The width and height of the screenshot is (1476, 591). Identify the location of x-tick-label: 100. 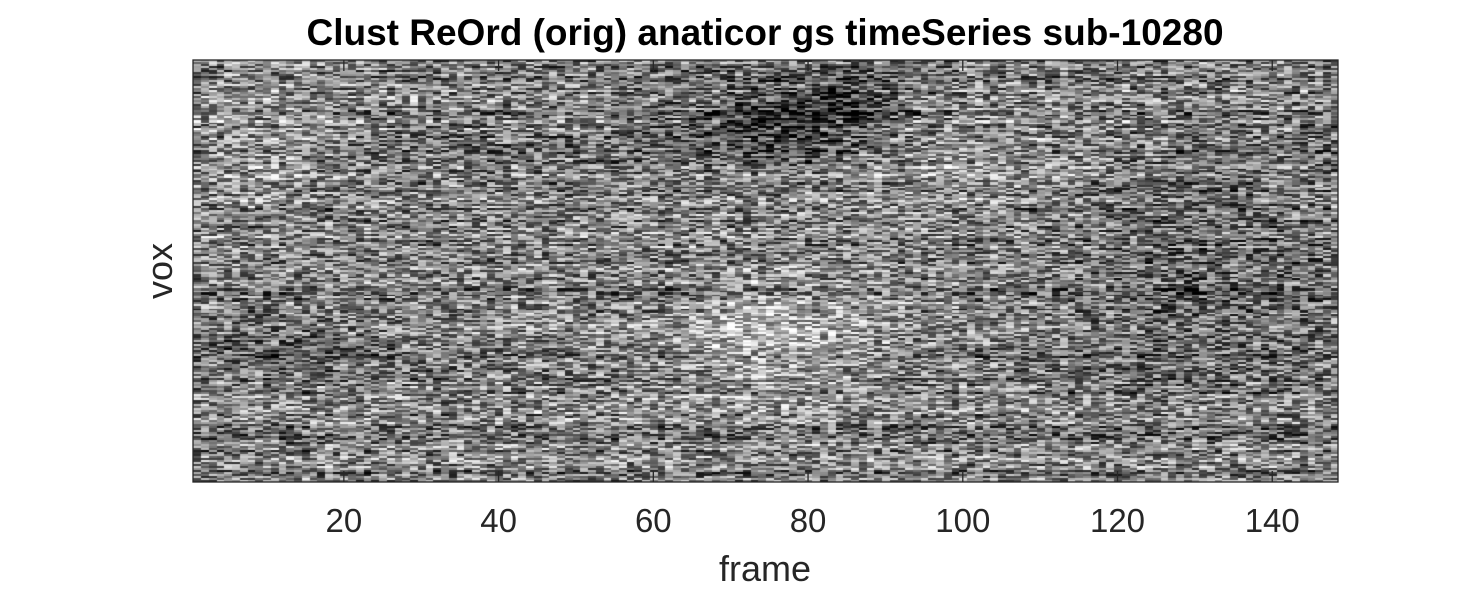
(962, 520).